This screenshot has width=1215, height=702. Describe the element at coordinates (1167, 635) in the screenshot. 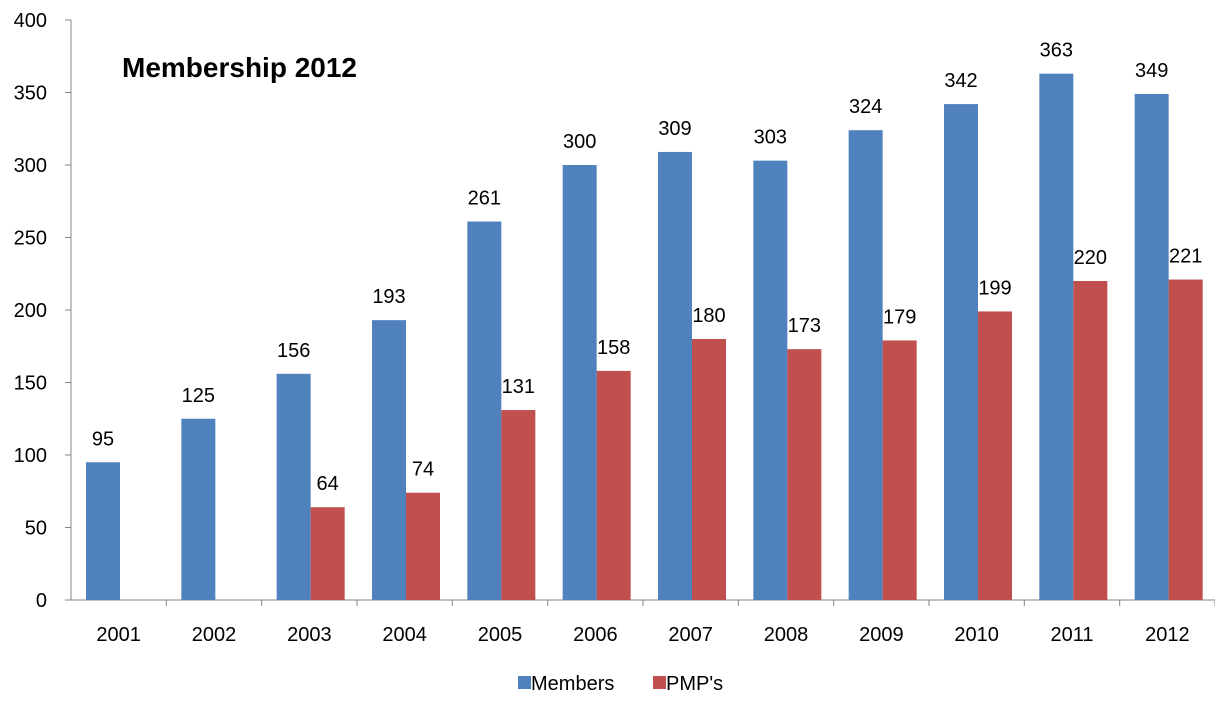

I see `x-tick-label: 2012` at that location.